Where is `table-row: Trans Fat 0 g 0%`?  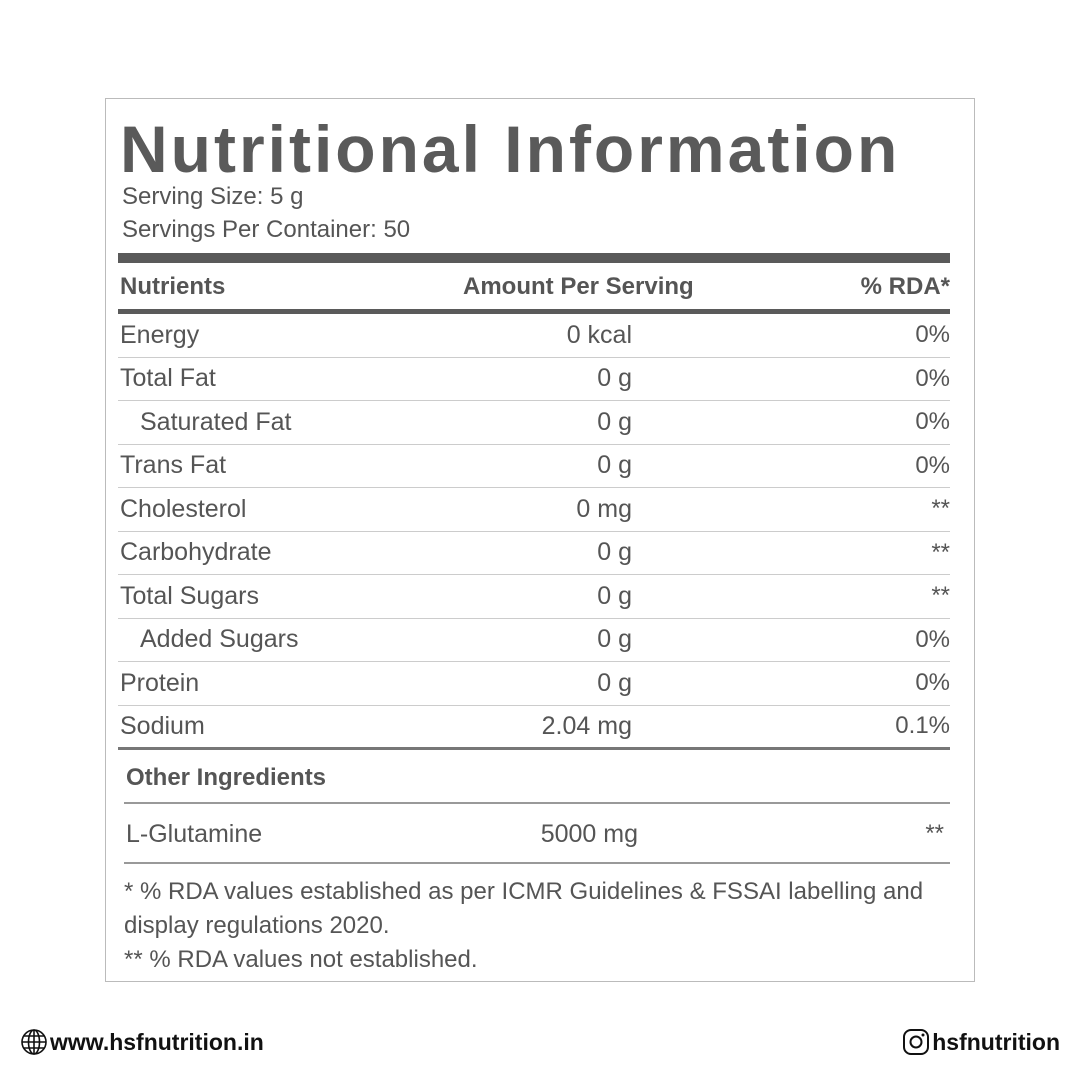
table-row: Trans Fat 0 g 0% is located at coordinates (534, 466).